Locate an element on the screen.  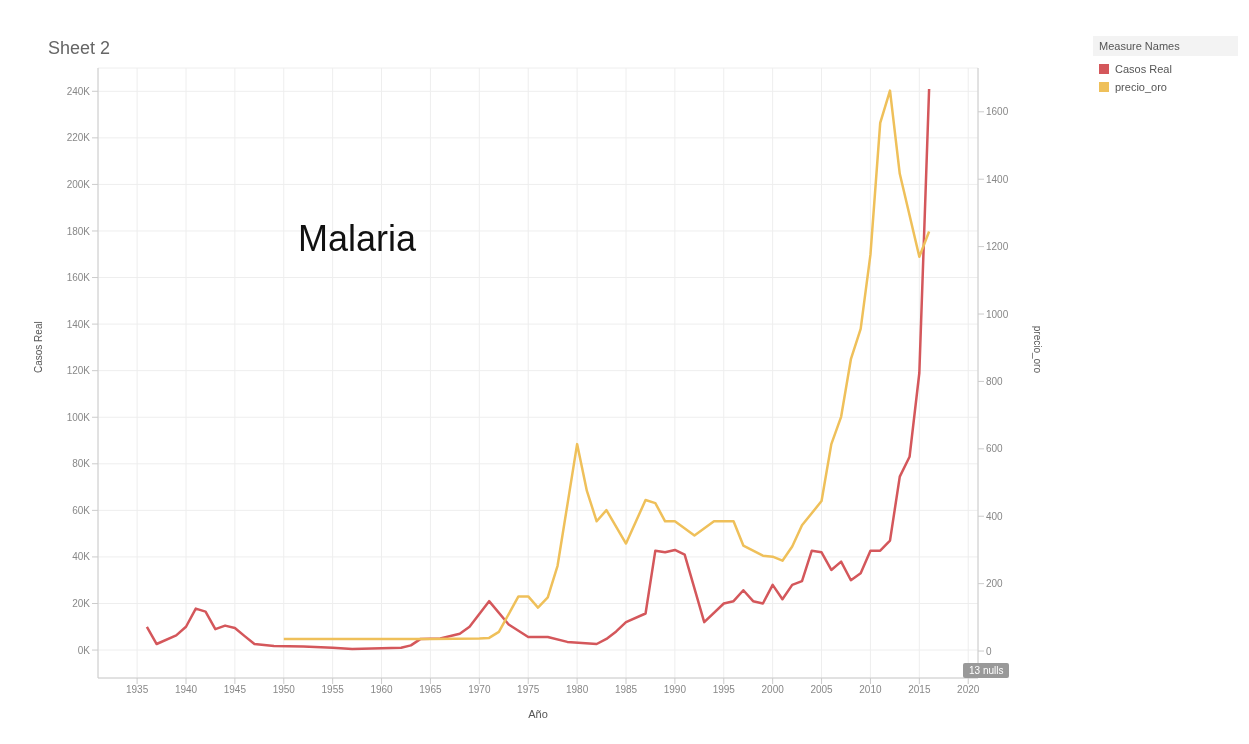
x-tick-label: 1990 is located at coordinates (675, 690).